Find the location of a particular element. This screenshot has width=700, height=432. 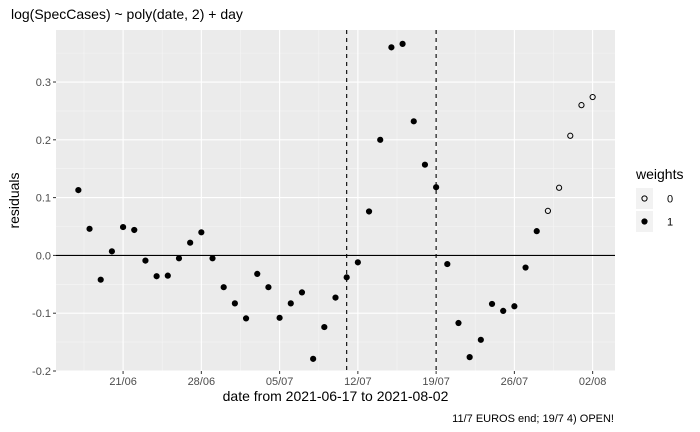

y-axis-ticks: -0.2 -0.1 0.0 0.1 0.2 0.3 is located at coordinates (44, 227).